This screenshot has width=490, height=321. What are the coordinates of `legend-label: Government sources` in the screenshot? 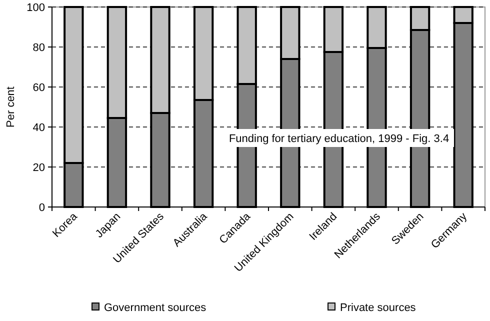 It's located at (155, 308).